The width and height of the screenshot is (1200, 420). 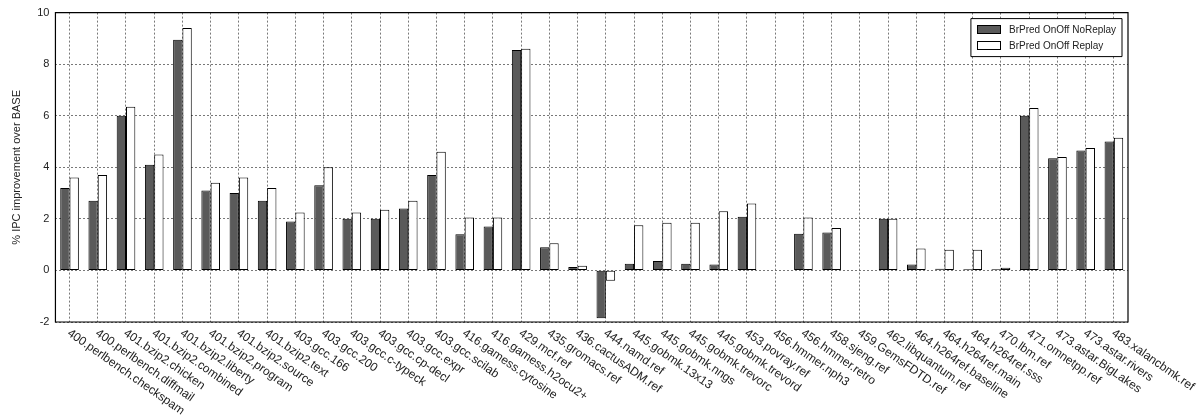 What do you see at coordinates (46, 166) in the screenshot?
I see `y-tick-label: 4` at bounding box center [46, 166].